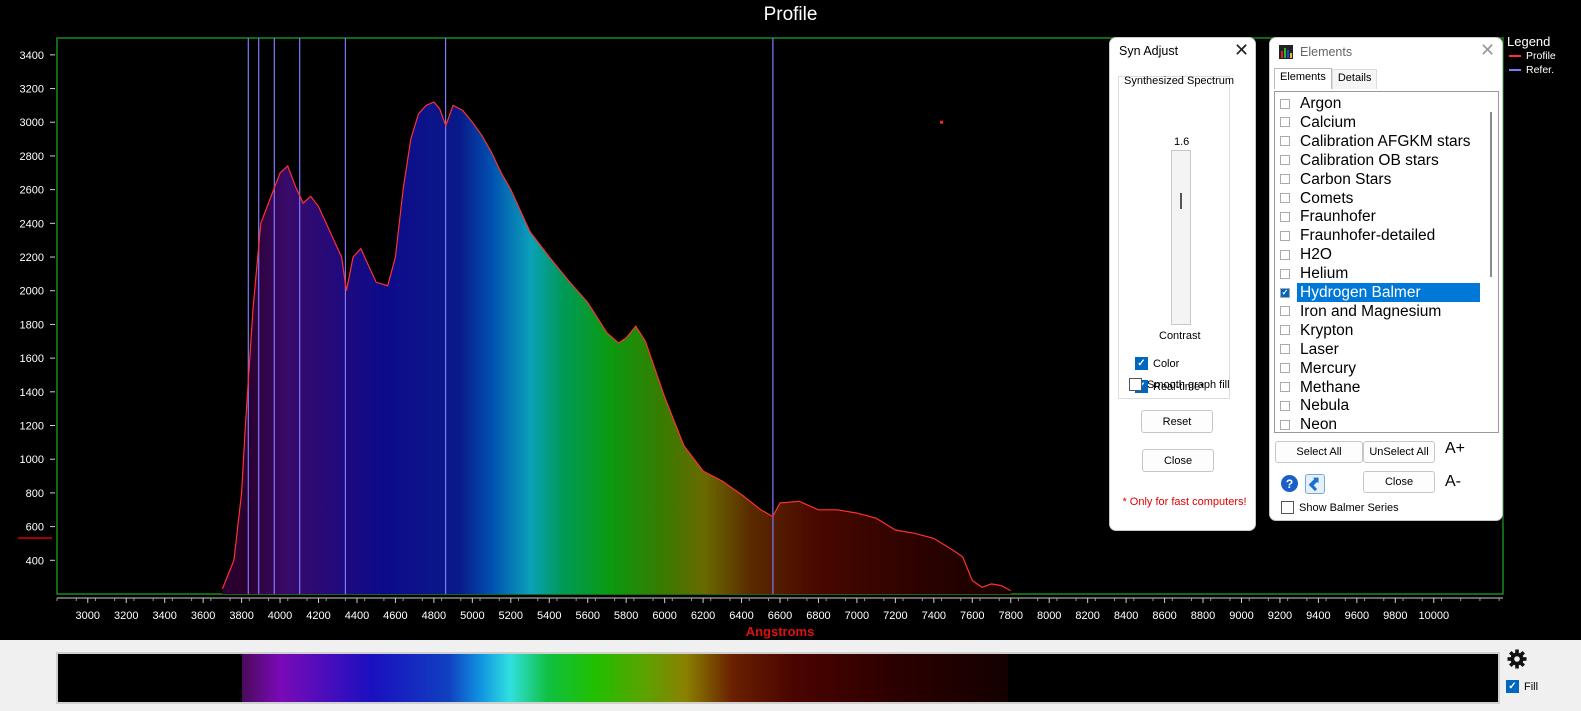 This screenshot has height=711, width=1581. I want to click on element-item: Carbon Stars, so click(1380, 179).